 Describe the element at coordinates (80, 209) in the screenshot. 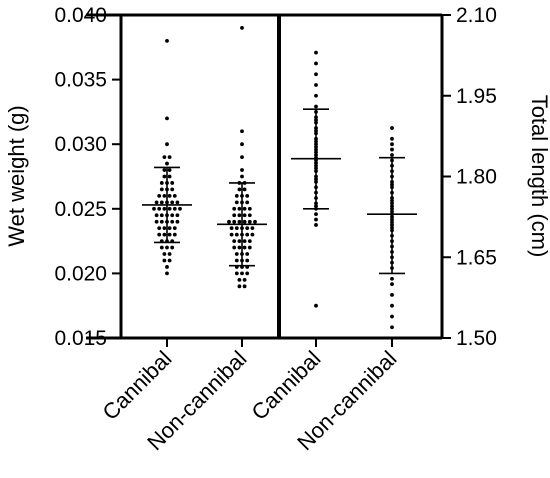

I see `y-tick-label: 0.025` at that location.